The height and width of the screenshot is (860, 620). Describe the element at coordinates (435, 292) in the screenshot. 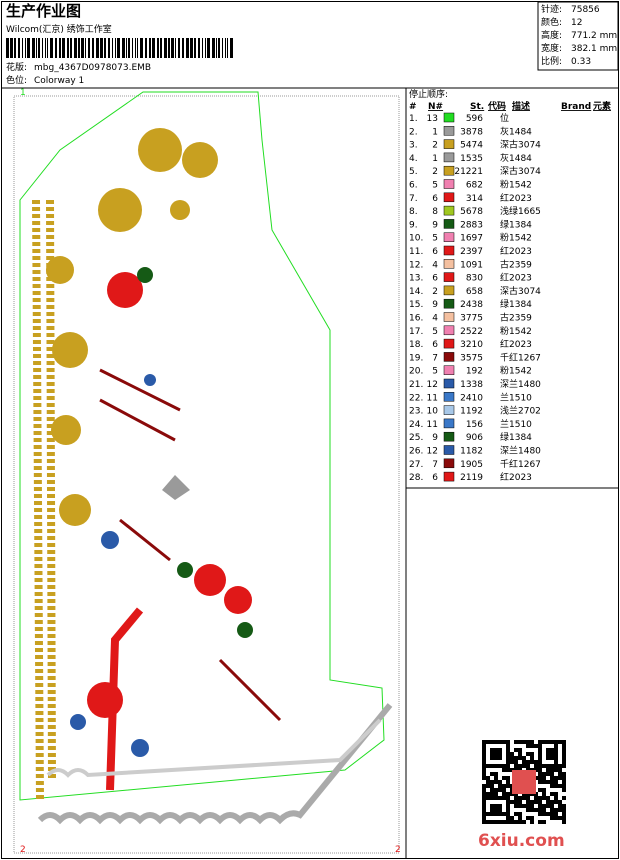

I see `needle: 2` at that location.